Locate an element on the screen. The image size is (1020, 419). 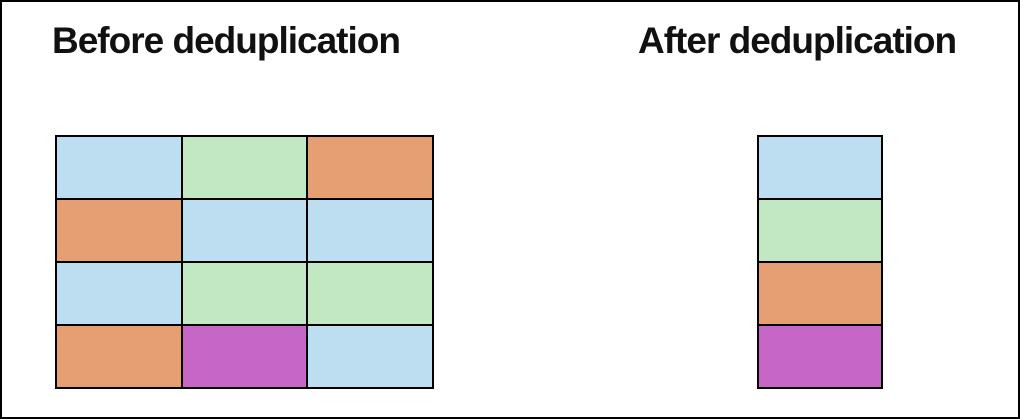
after-grid is located at coordinates (820, 262).